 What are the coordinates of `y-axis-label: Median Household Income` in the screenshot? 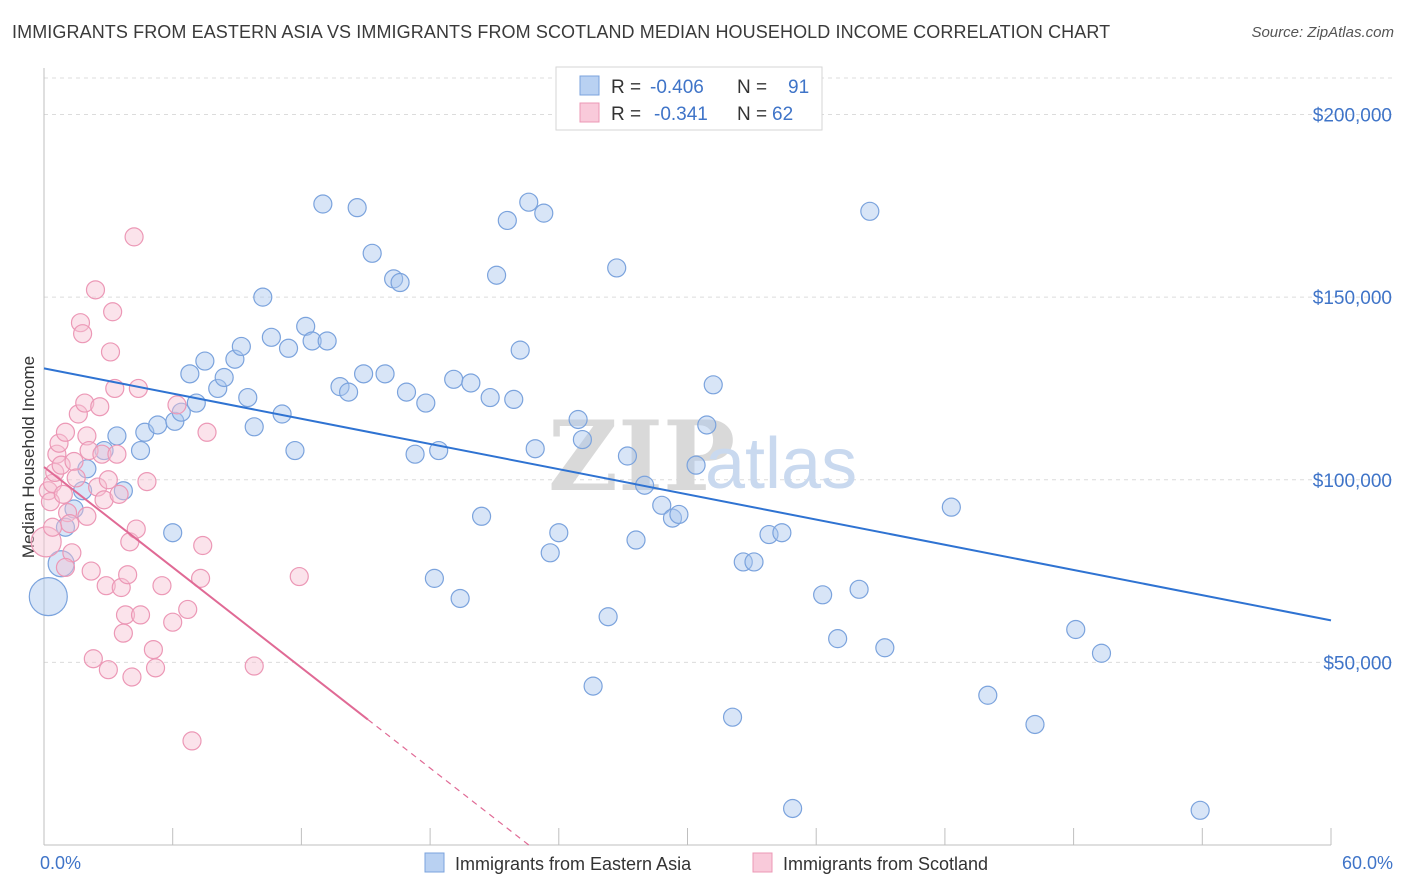 It's located at (28, 457).